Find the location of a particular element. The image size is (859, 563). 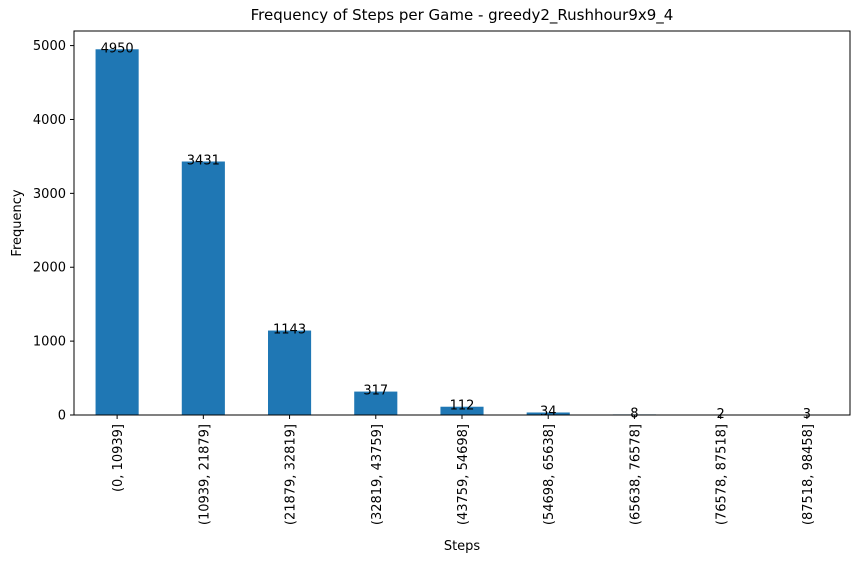

y-tick-label: 5000 is located at coordinates (49, 46).